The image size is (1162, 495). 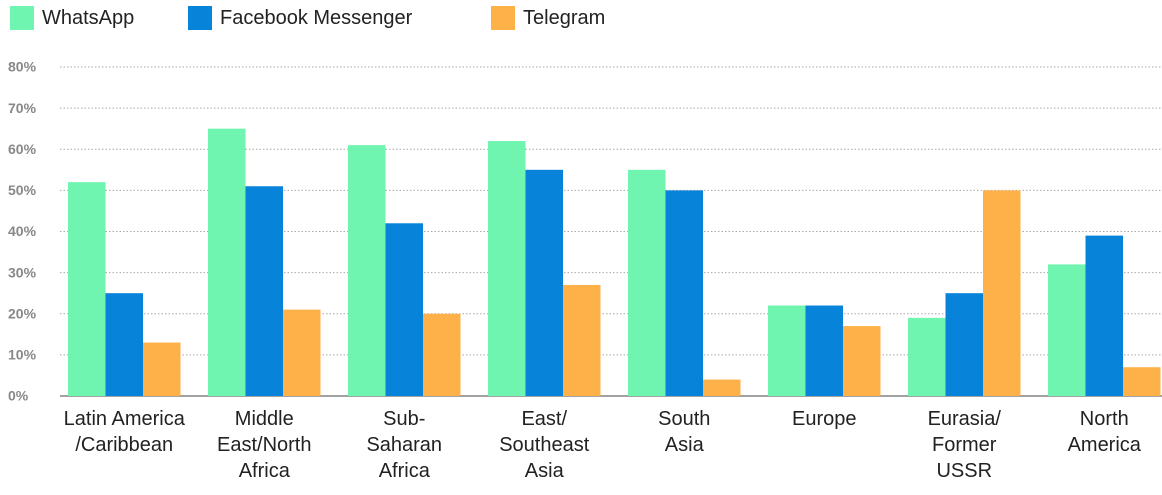 I want to click on legend-label: WhatsApp, so click(x=88, y=17).